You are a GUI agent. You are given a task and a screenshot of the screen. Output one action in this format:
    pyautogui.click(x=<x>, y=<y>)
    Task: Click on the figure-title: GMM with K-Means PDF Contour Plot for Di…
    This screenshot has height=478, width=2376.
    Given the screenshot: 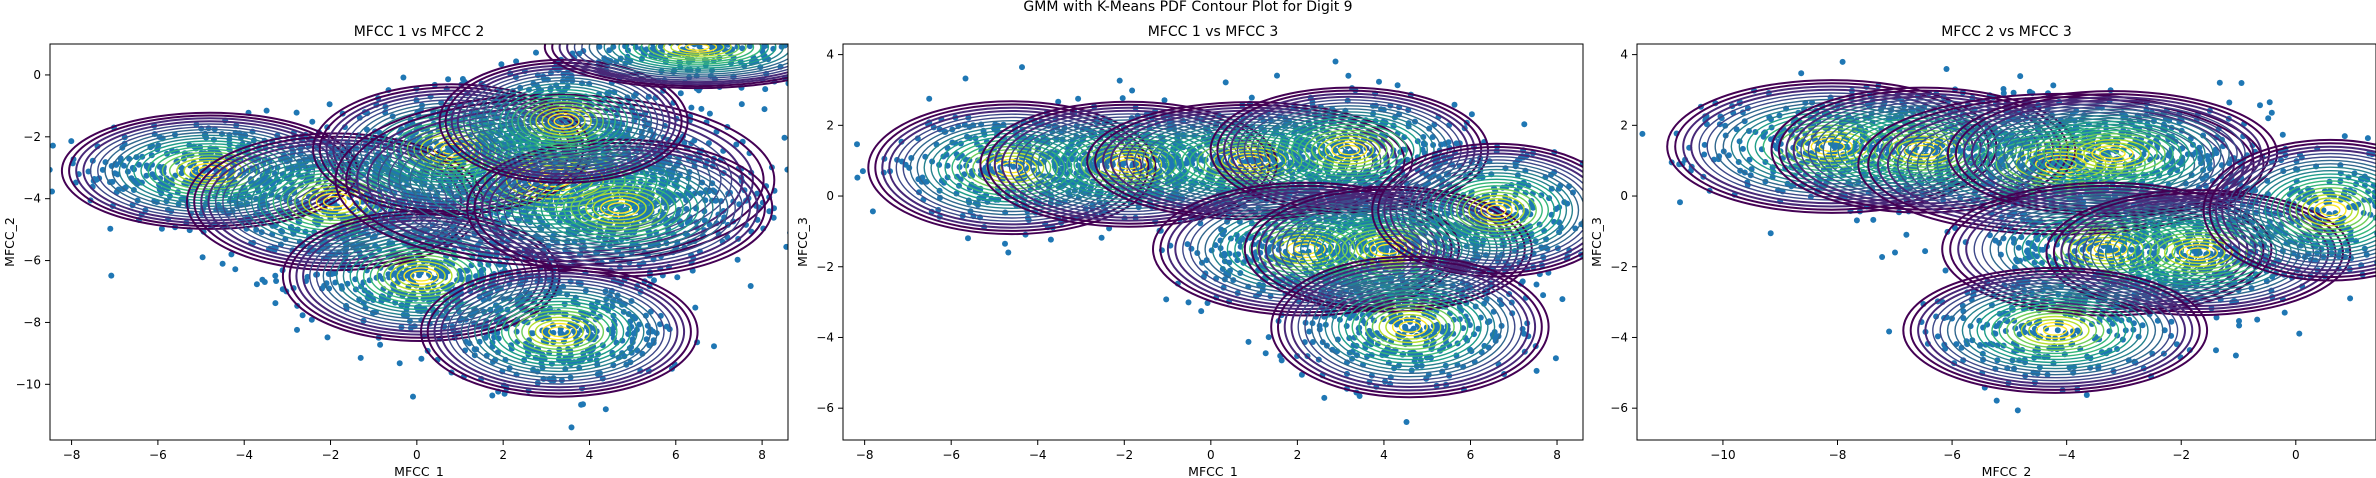 What is the action you would take?
    pyautogui.click(x=1187, y=7)
    